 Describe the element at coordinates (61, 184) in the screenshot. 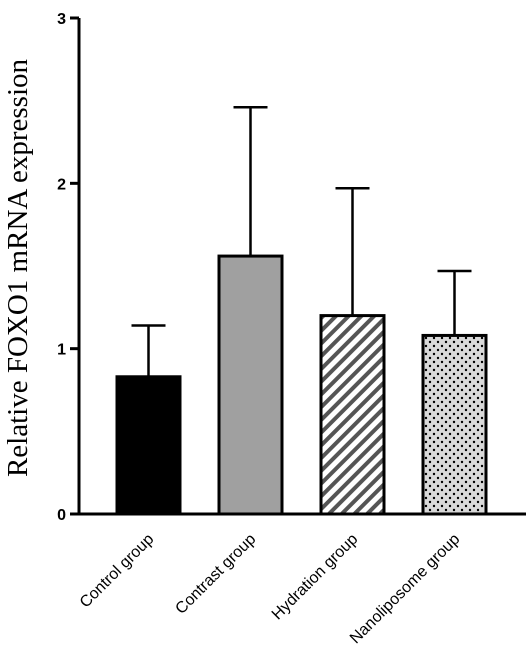

I see `y-tick-label: 2` at that location.